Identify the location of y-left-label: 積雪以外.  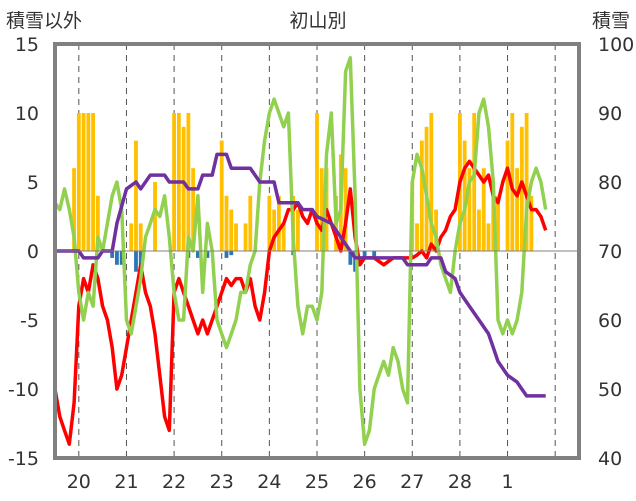
(44, 21).